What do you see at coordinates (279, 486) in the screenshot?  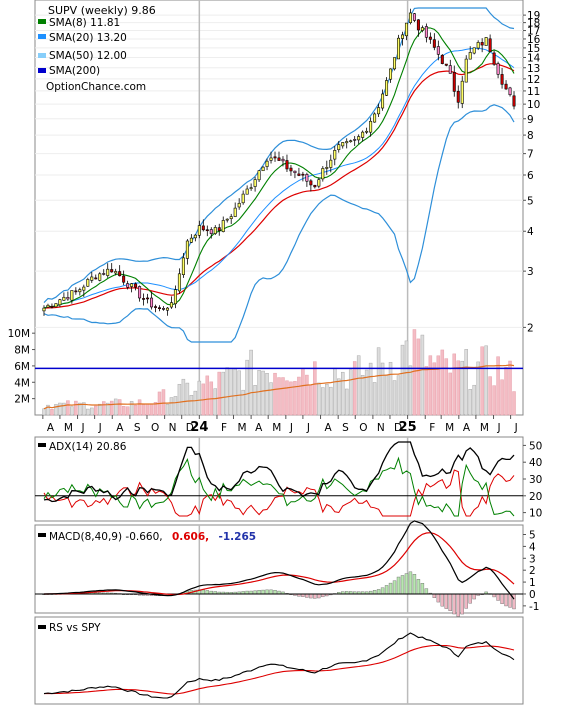 I see `plus-di-line` at bounding box center [279, 486].